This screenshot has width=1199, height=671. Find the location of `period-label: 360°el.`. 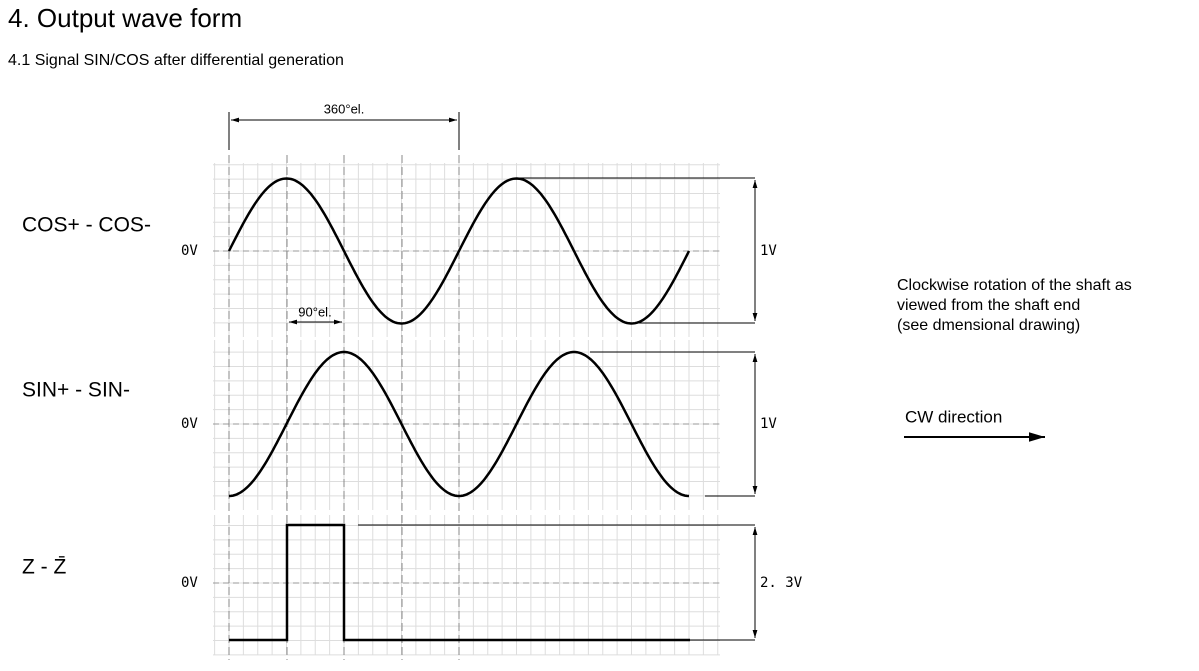

period-label: 360°el. is located at coordinates (344, 108).